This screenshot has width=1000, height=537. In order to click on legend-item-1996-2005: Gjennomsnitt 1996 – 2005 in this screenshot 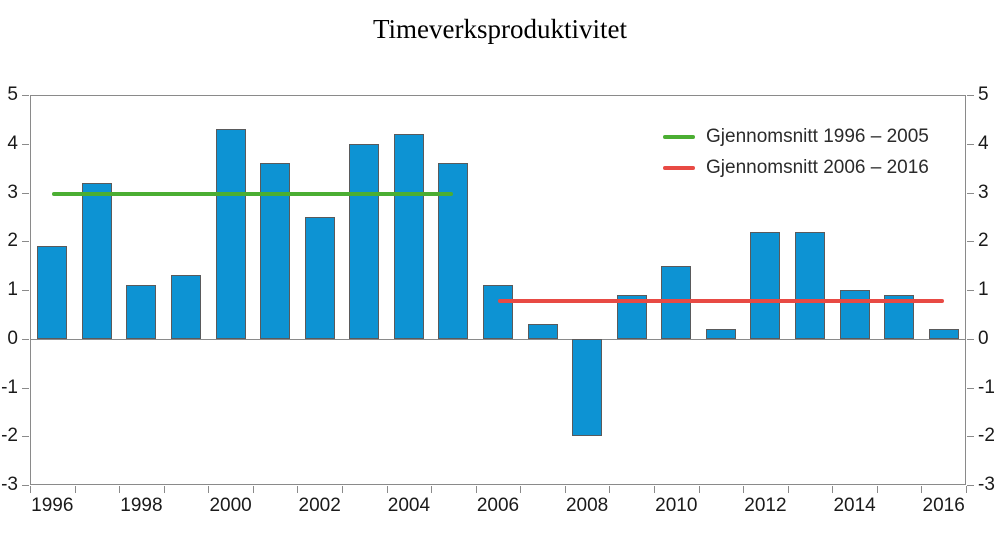, I will do `click(796, 137)`.